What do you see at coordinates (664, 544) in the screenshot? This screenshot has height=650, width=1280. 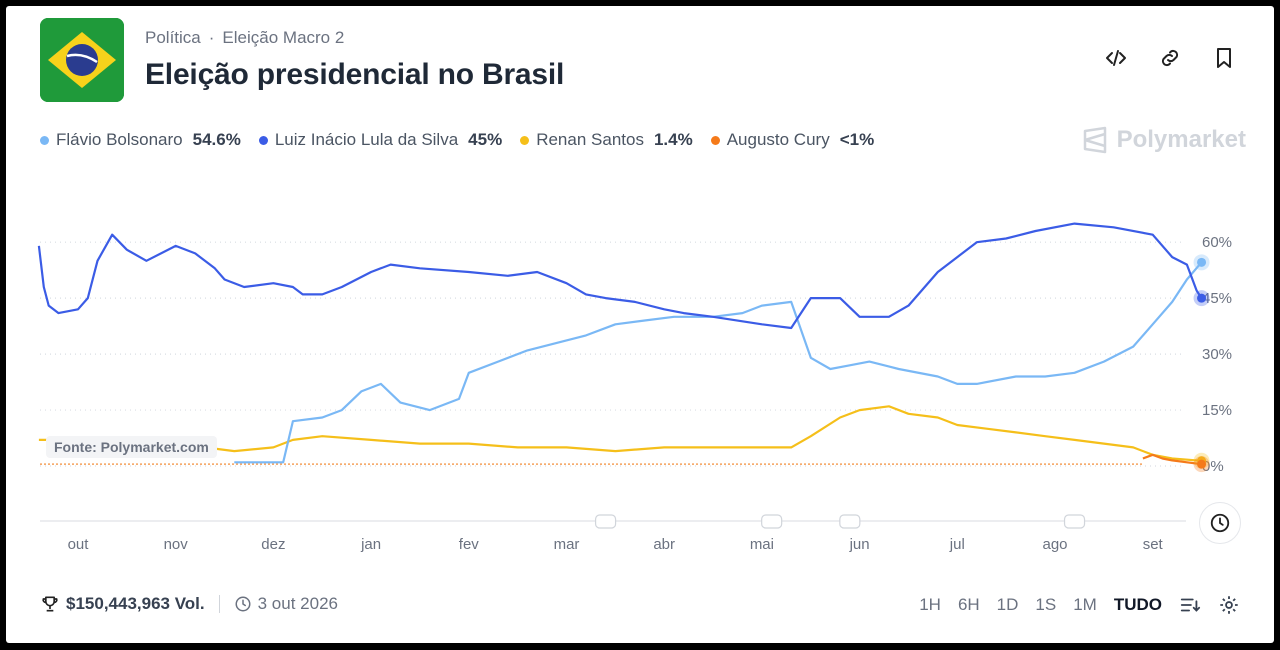 I see `x-tick-label: abr` at bounding box center [664, 544].